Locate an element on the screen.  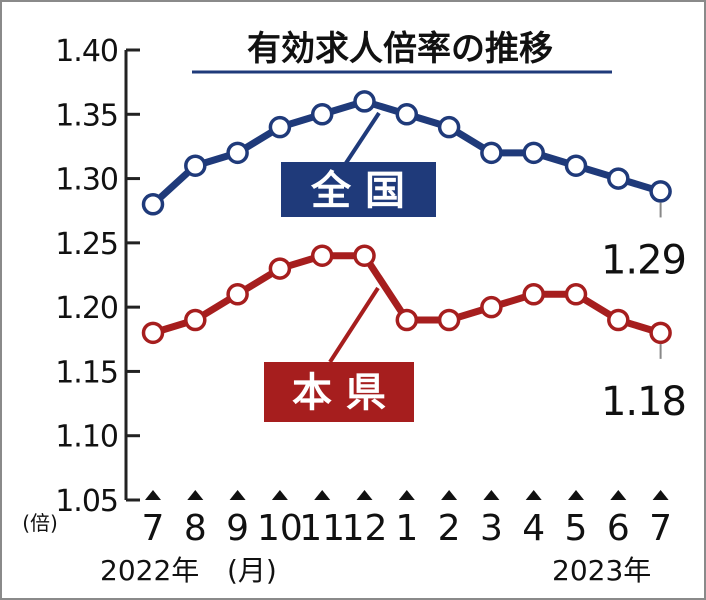
y-tick-label: 1.30 is located at coordinates (86, 180).